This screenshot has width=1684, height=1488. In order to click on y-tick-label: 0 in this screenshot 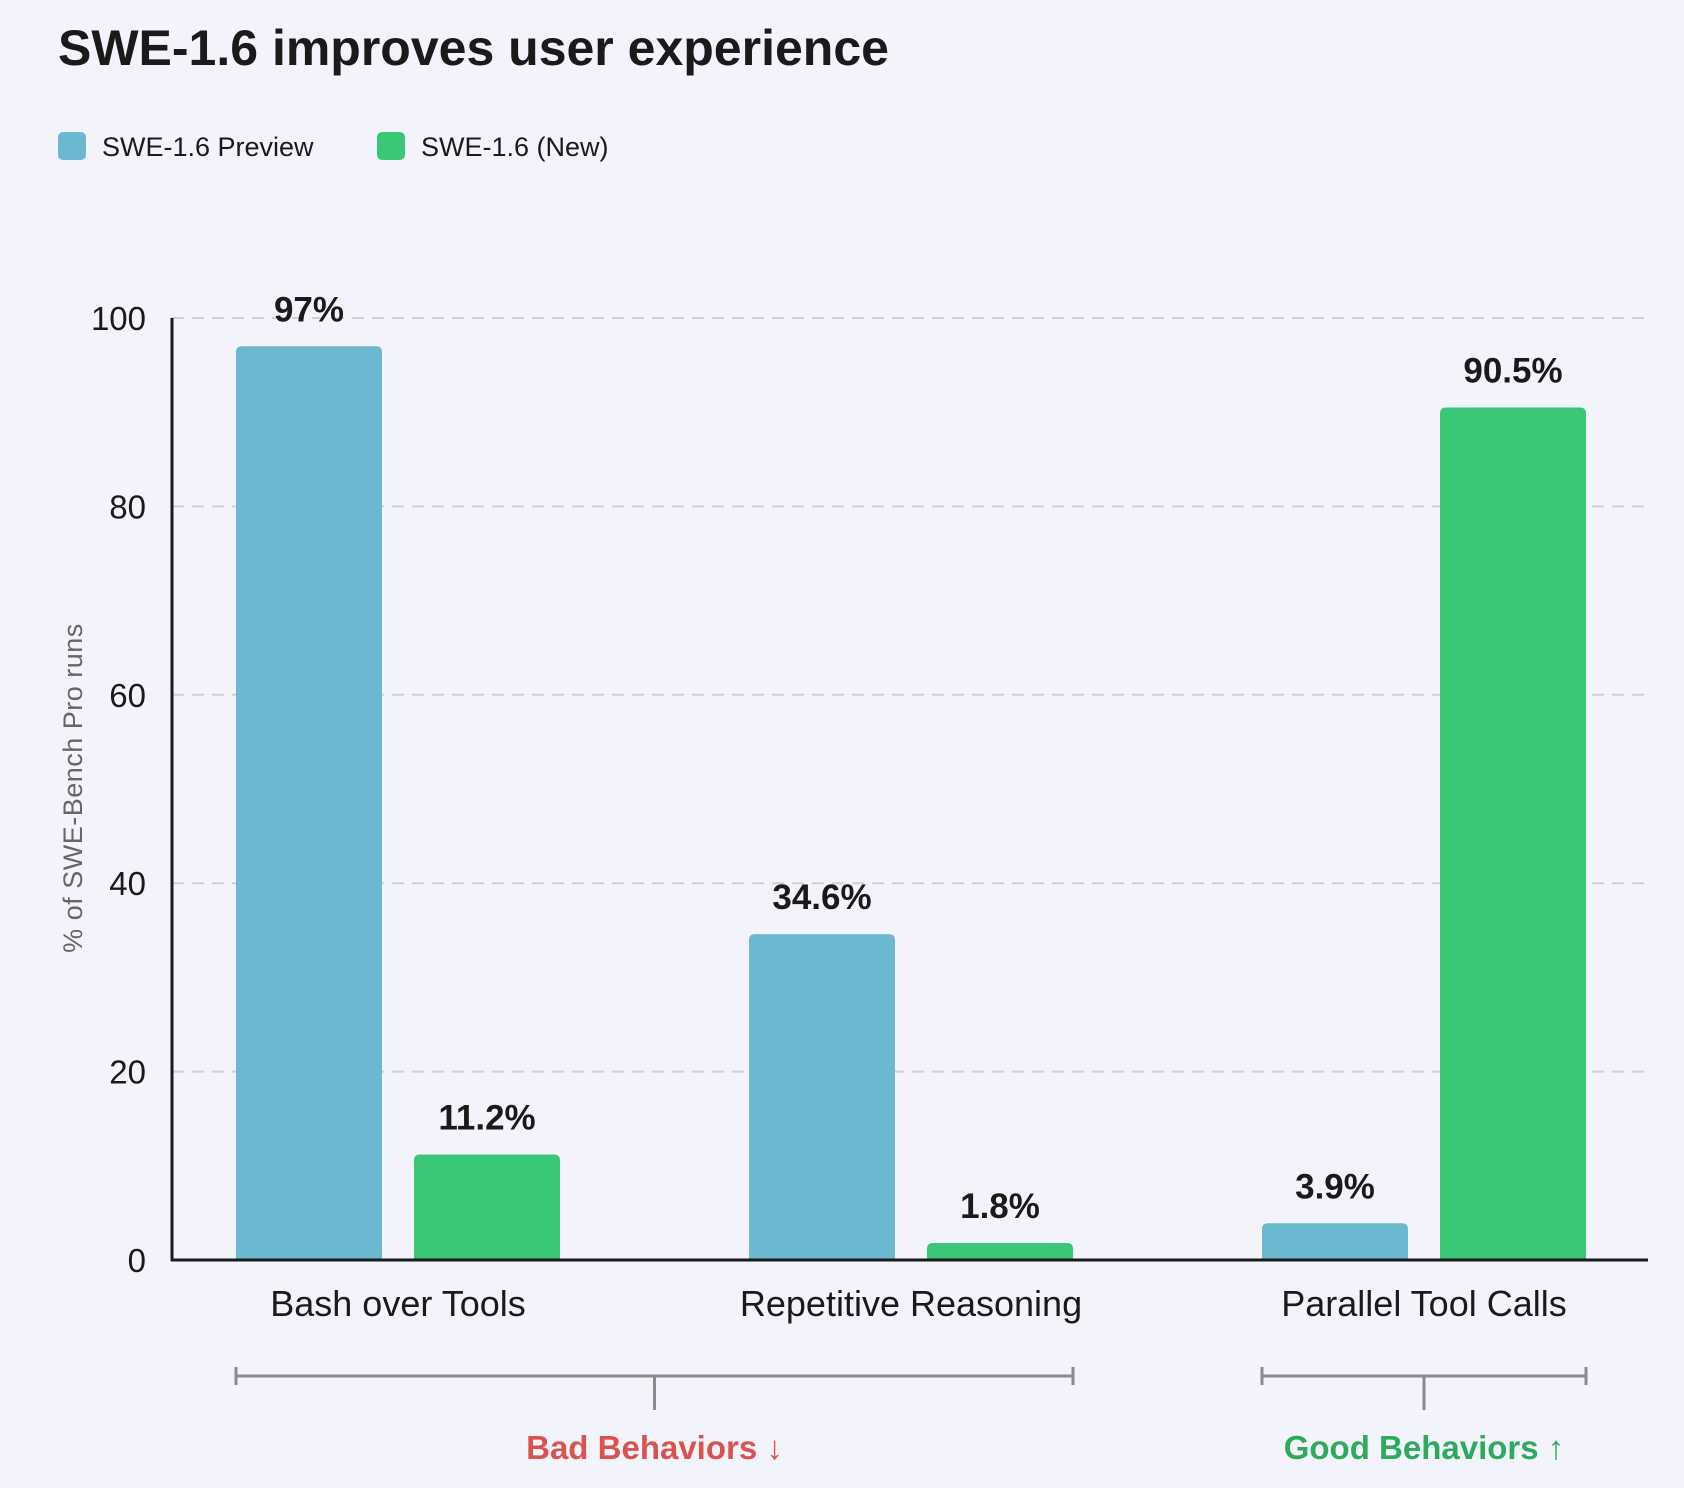, I will do `click(137, 1260)`.